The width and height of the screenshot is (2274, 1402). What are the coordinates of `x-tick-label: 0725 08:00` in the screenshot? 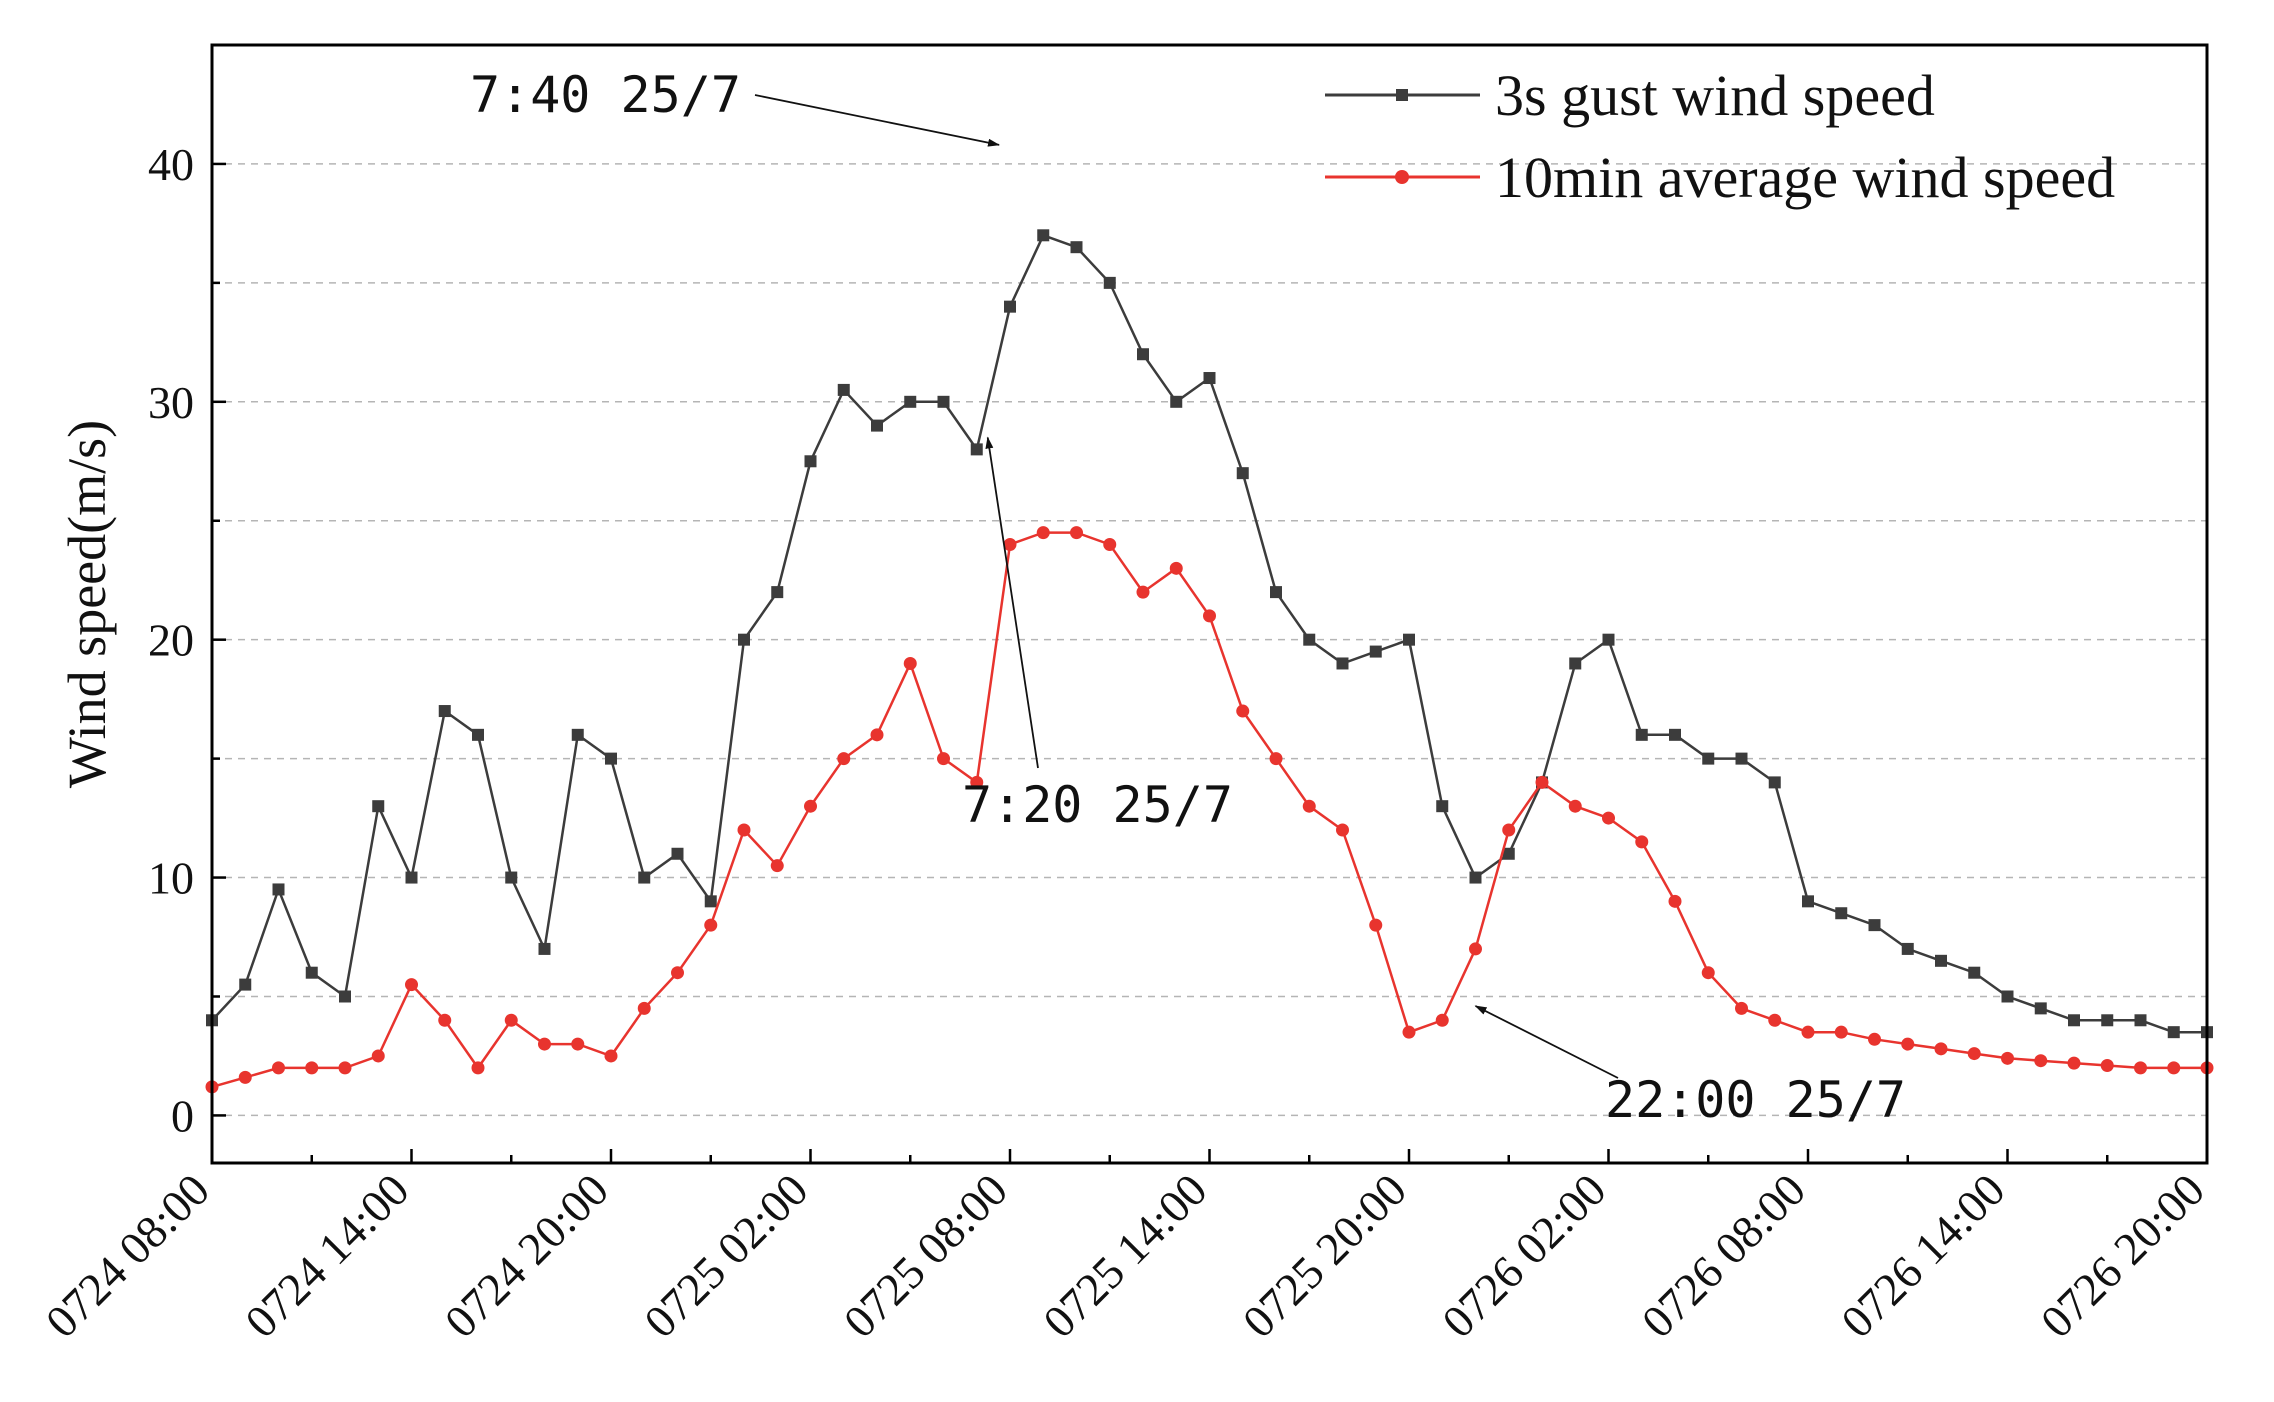 It's located at (925, 1255).